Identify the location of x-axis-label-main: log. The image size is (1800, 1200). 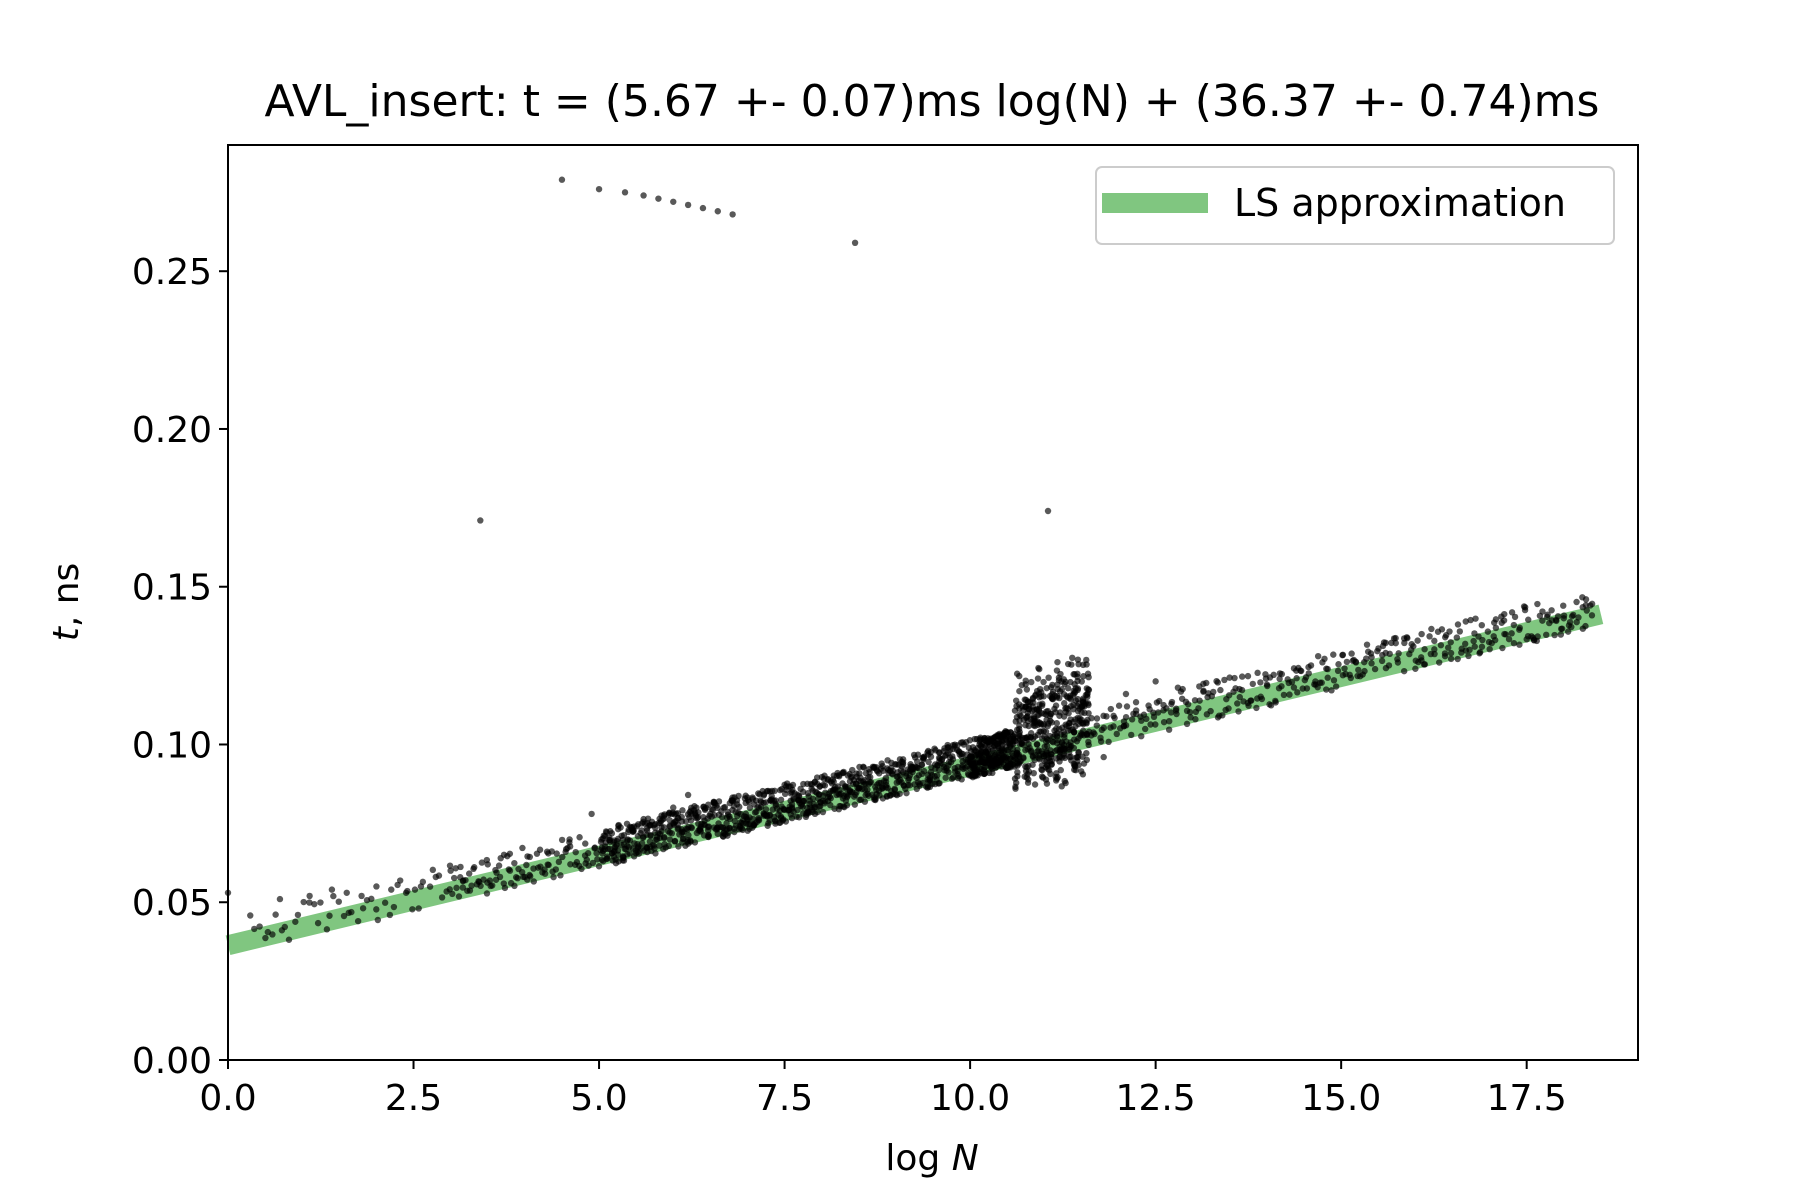
(918, 1158).